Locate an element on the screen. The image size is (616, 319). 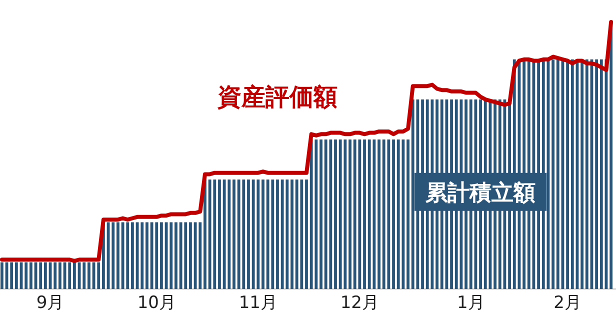
x-tick-label: 10月 is located at coordinates (156, 303).